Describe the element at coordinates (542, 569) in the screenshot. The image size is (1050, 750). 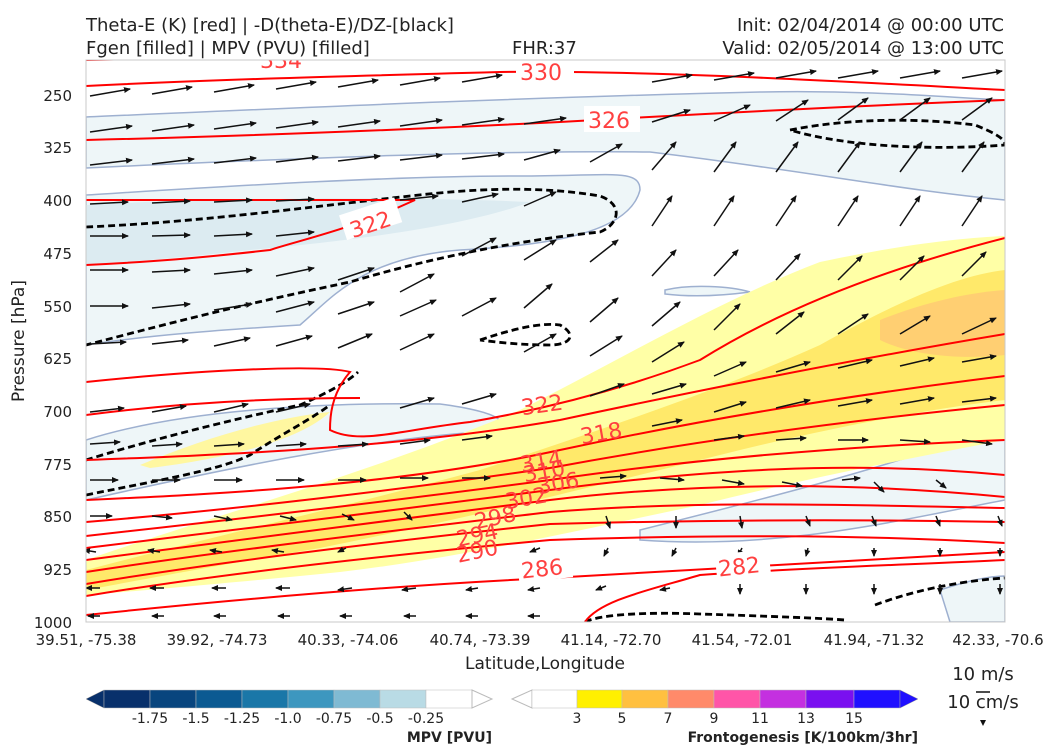
I see `contour-label-286: 286` at that location.